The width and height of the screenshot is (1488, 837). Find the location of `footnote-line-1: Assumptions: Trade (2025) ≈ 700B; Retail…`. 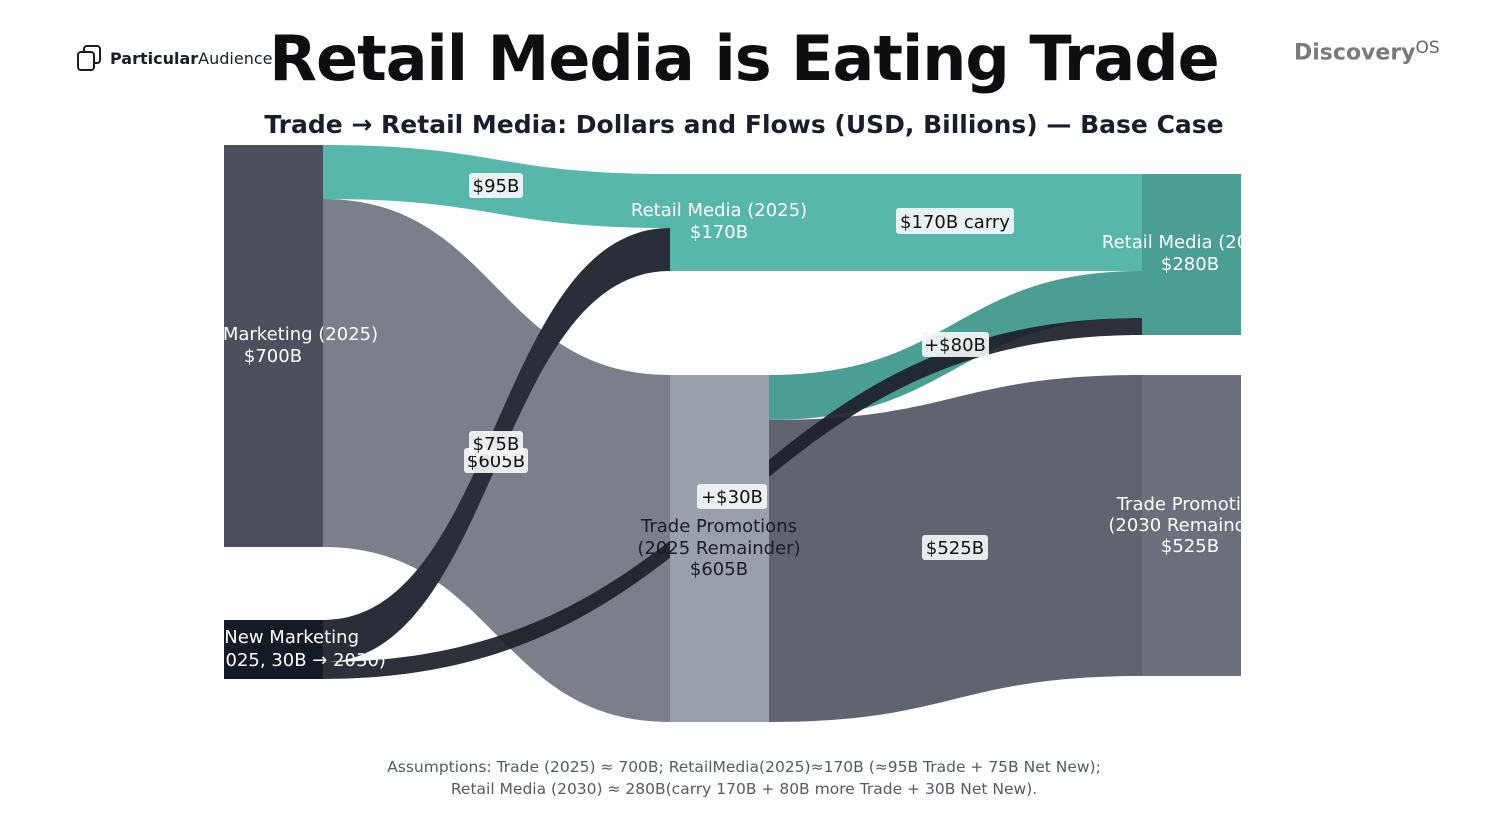

footnote-line-1: Assumptions: Trade (2025) ≈ 700B; Retail… is located at coordinates (744, 767).